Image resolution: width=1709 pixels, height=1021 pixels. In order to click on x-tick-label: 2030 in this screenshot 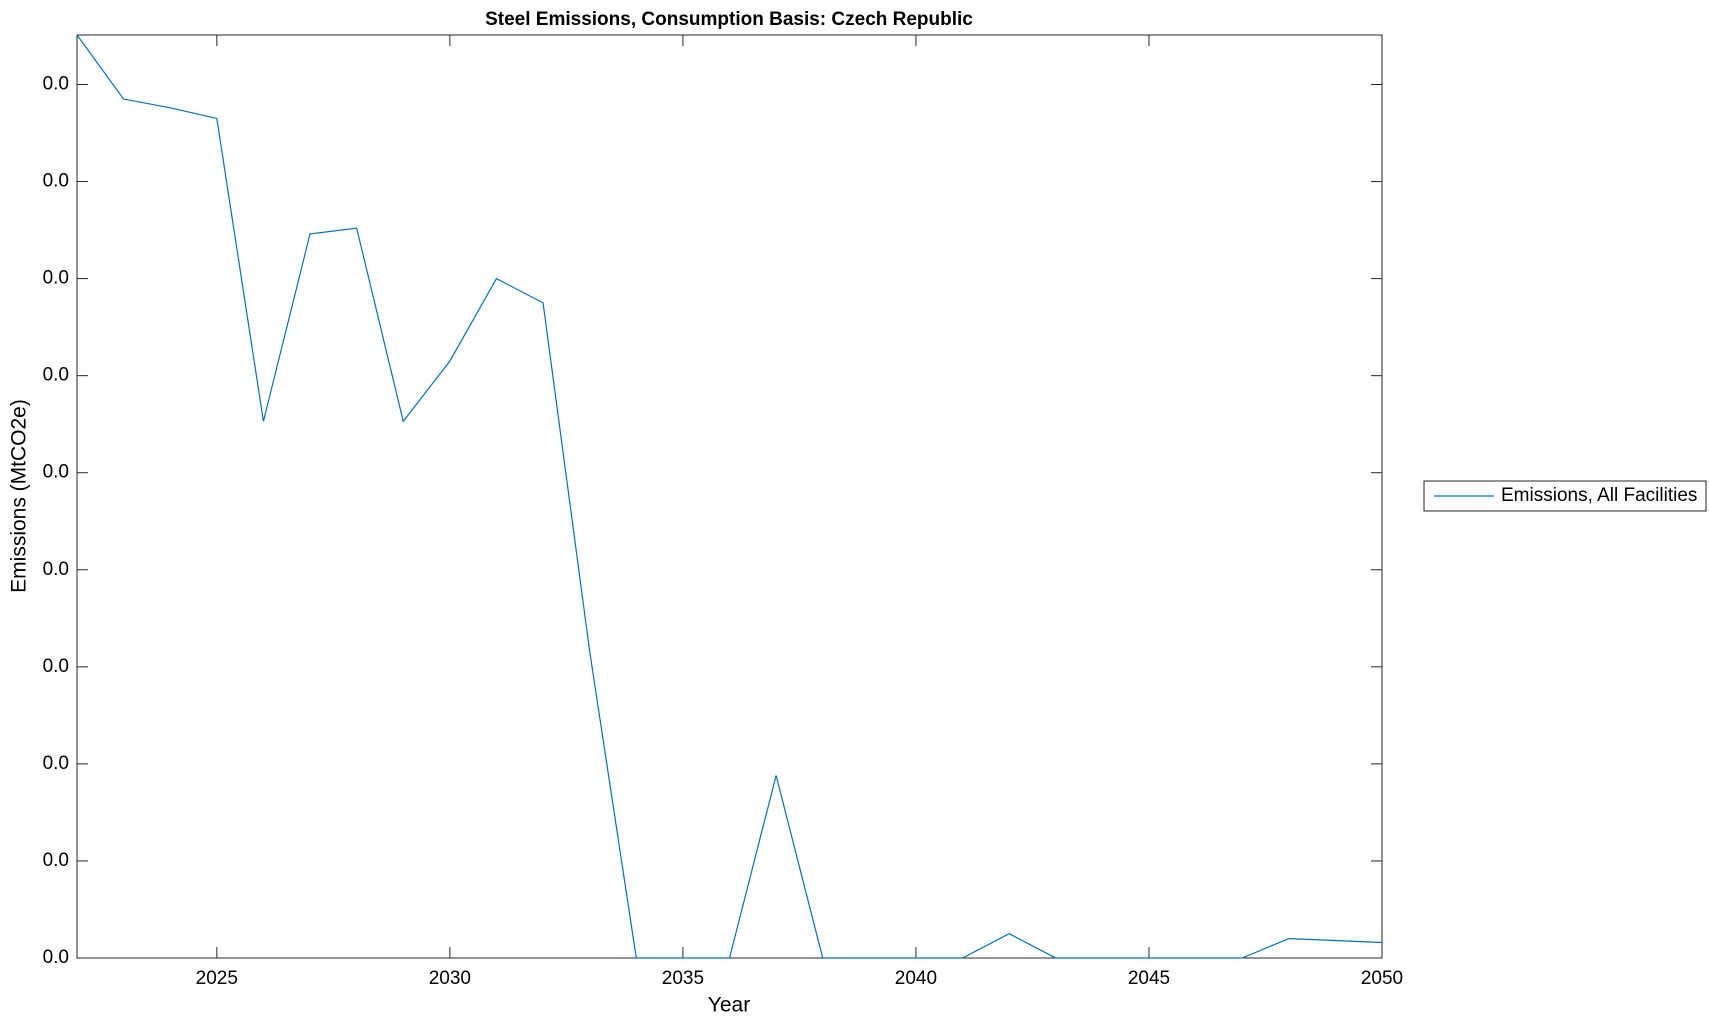, I will do `click(450, 978)`.